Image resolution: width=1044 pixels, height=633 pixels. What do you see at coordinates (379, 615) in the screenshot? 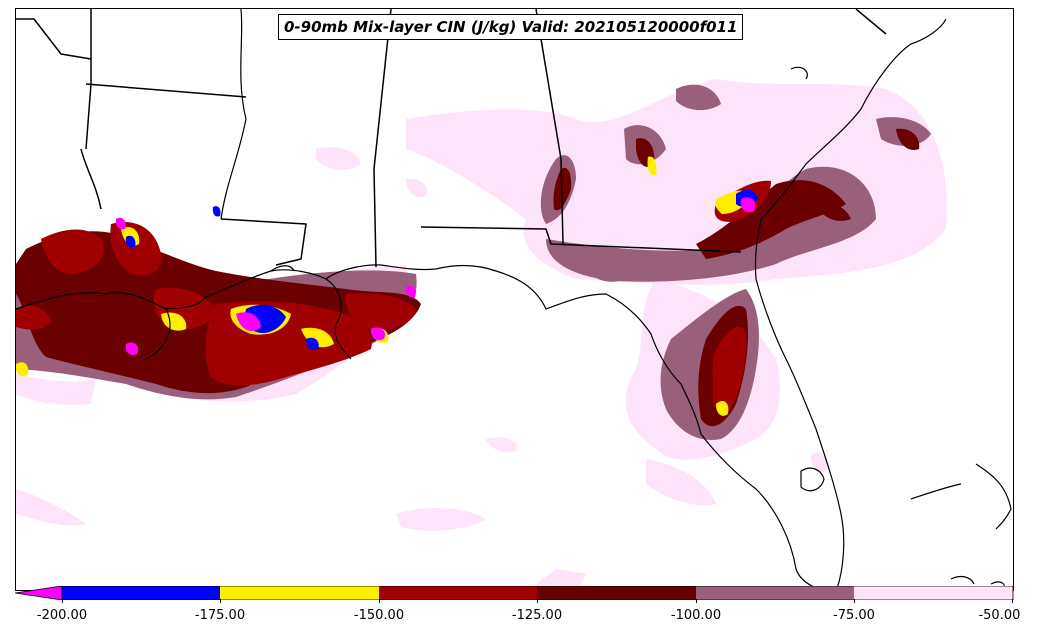
I see `colorbar-tick-label: -150.00` at bounding box center [379, 615].